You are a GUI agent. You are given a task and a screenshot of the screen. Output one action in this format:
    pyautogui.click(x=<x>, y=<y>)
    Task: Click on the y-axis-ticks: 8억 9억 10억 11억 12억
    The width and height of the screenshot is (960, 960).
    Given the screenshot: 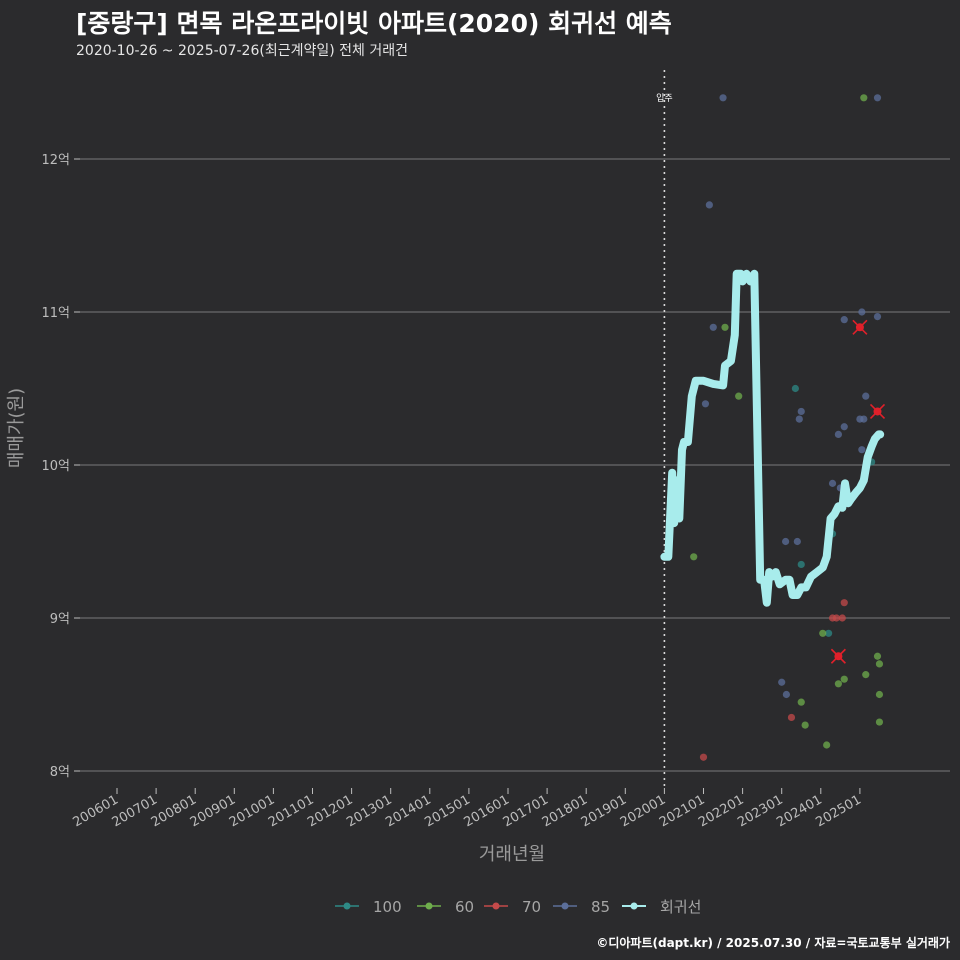 What is the action you would take?
    pyautogui.click(x=60, y=466)
    